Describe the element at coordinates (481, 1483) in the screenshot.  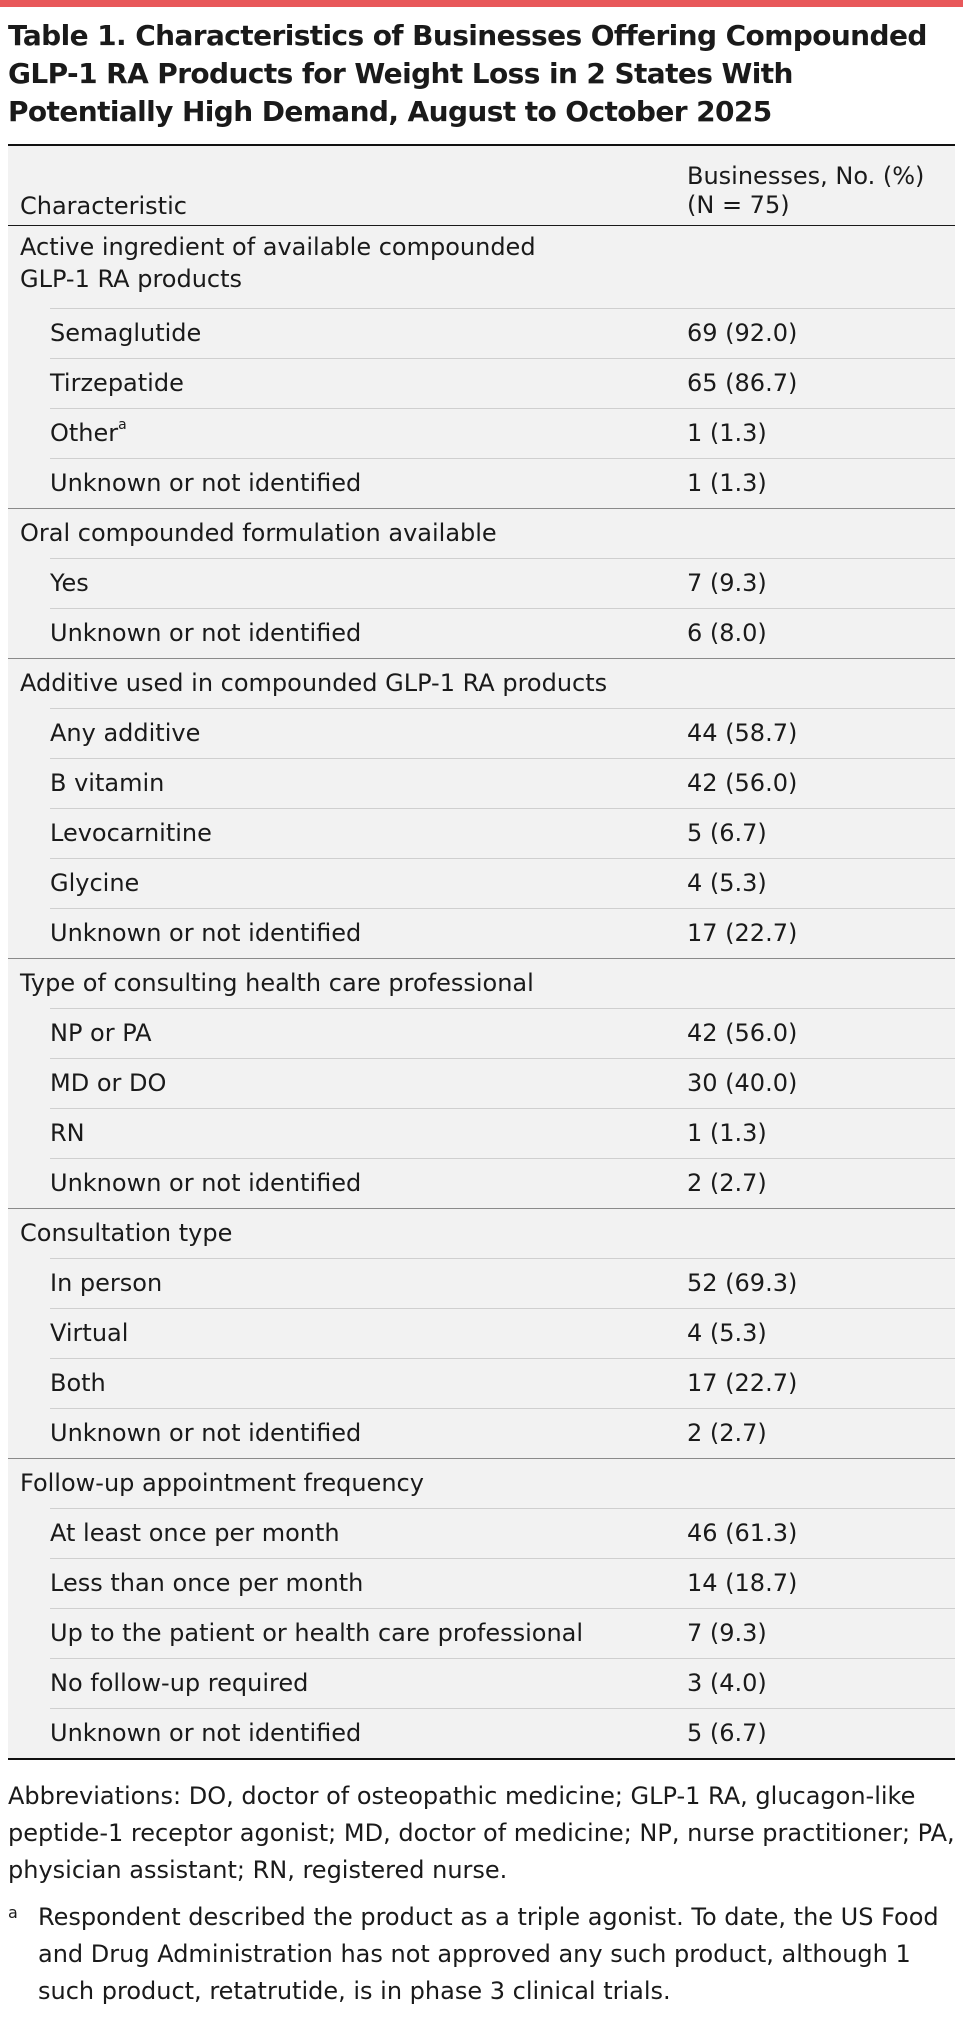
I see `group-header-row: Follow-up appointment frequency` at that location.